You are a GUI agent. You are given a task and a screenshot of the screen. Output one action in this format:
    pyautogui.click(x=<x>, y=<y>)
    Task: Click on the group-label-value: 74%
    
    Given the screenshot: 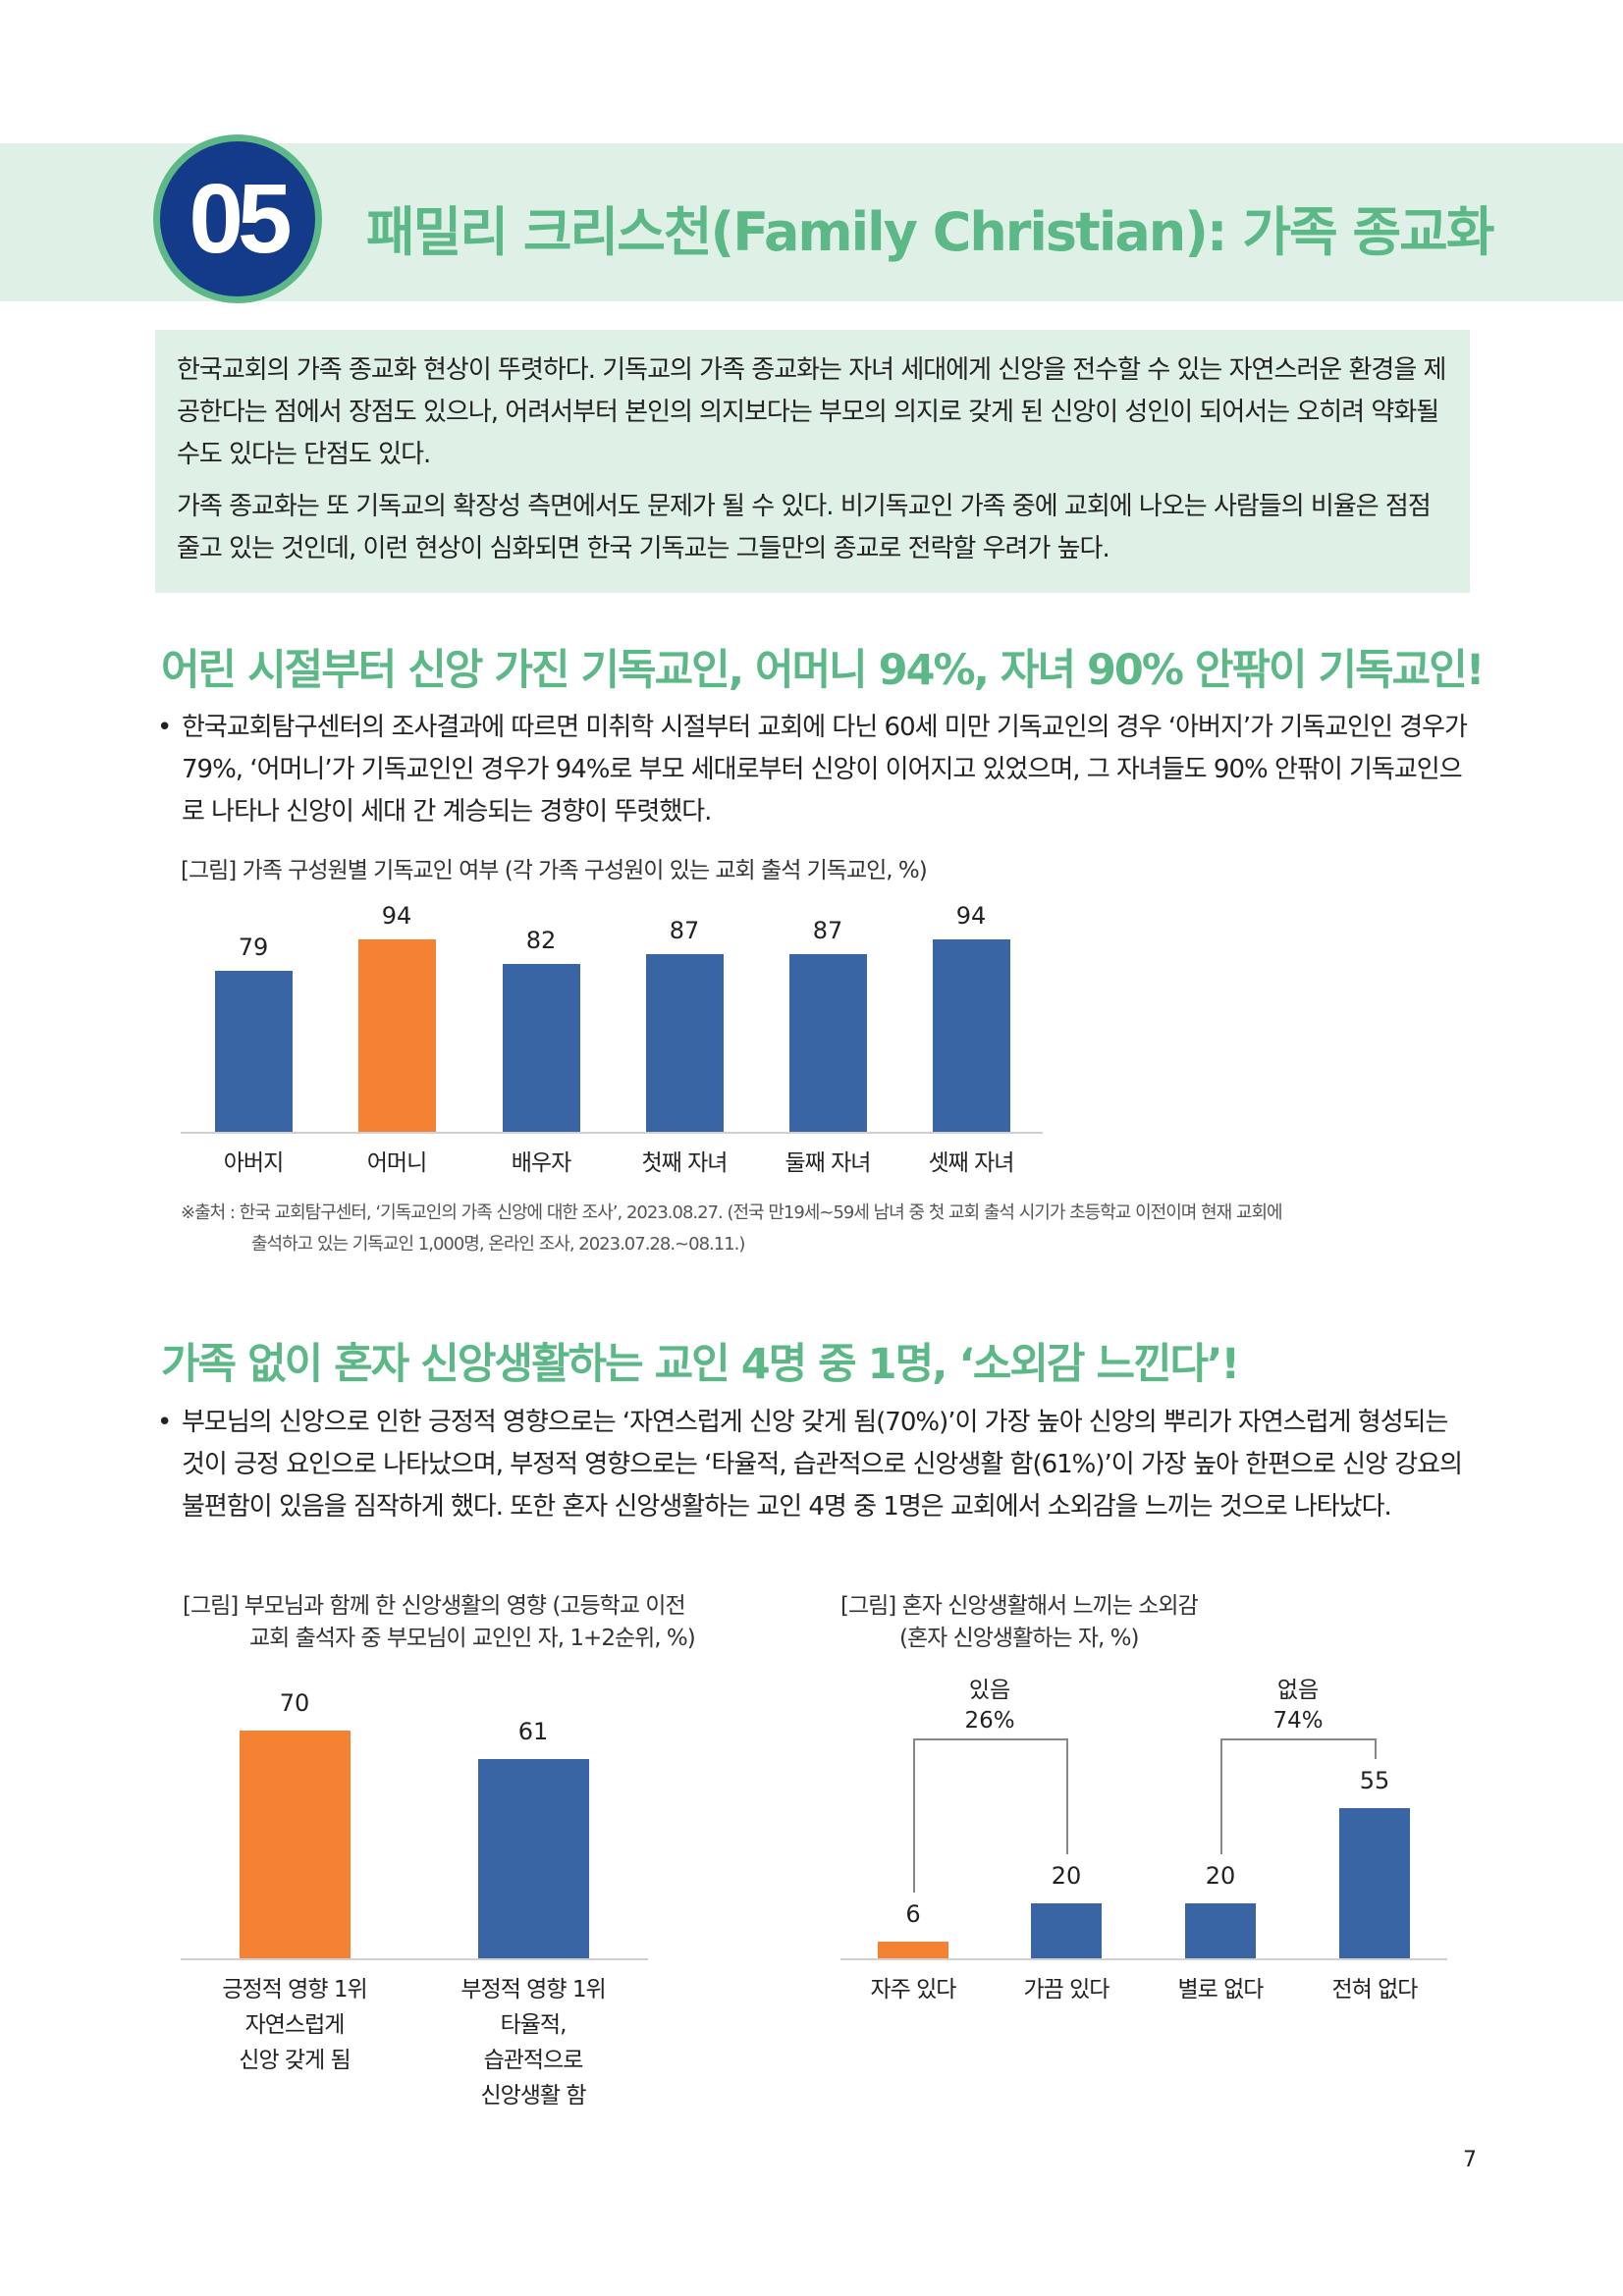 What is the action you would take?
    pyautogui.click(x=1298, y=1721)
    